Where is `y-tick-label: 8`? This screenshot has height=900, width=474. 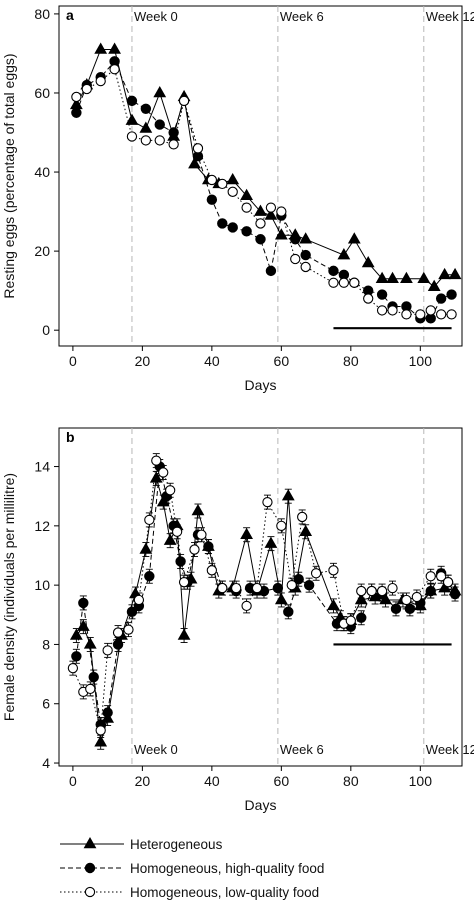
y-tick-label: 8 is located at coordinates (46, 644).